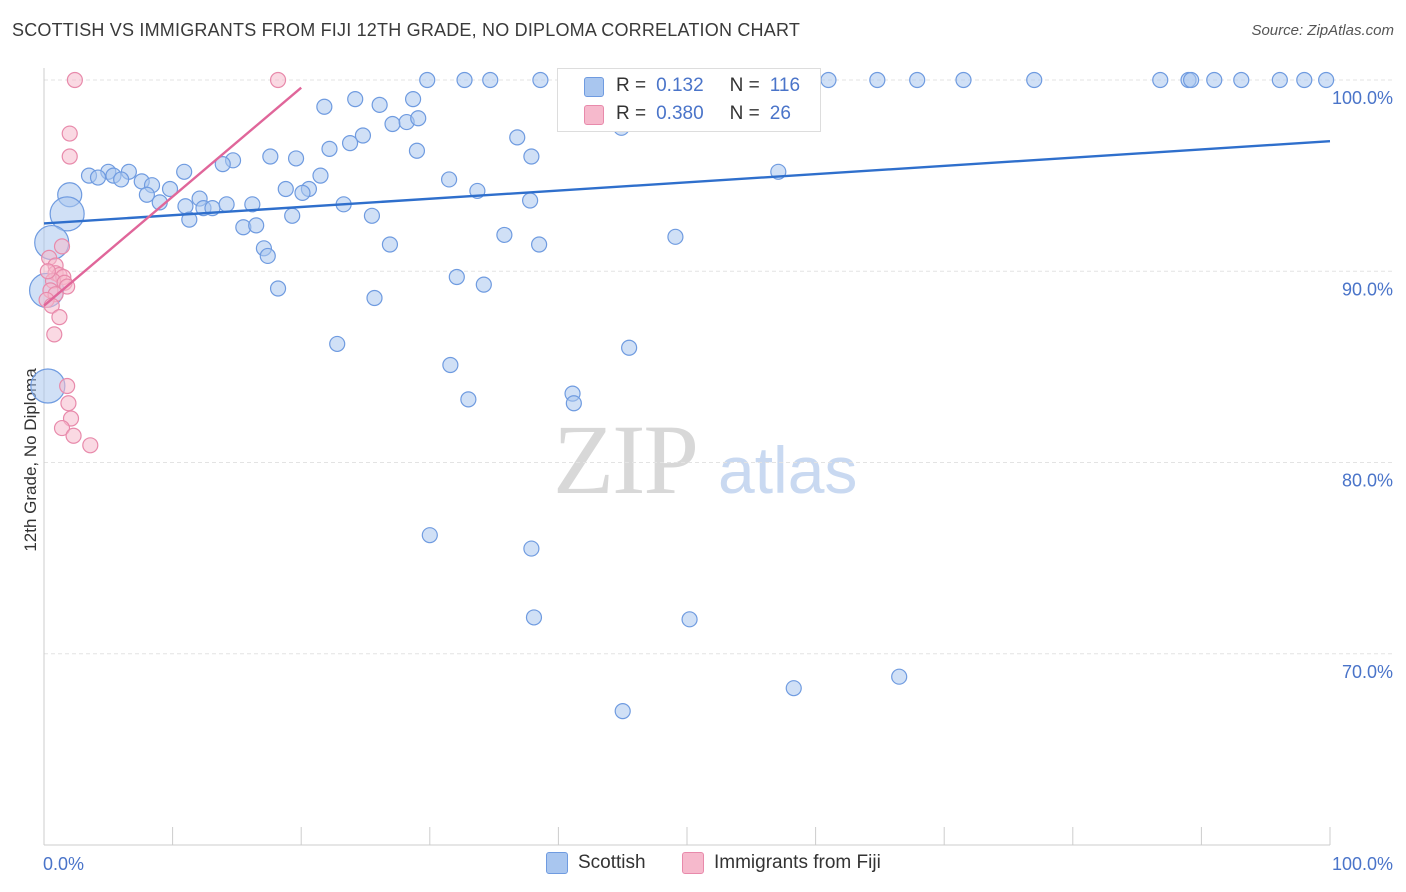 This screenshot has height=892, width=1406. Describe the element at coordinates (1362, 98) in the screenshot. I see `y-tick-label: 100.0%` at that location.